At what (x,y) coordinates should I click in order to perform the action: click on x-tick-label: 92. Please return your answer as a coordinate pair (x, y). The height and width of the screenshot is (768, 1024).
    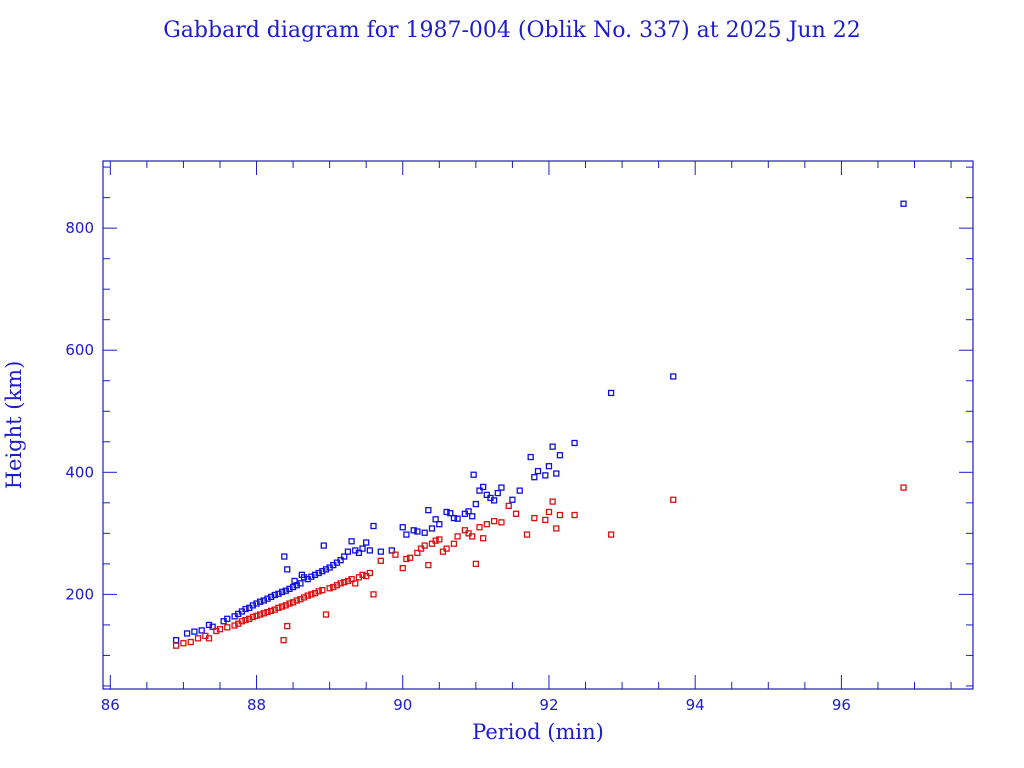
    Looking at the image, I should click on (548, 705).